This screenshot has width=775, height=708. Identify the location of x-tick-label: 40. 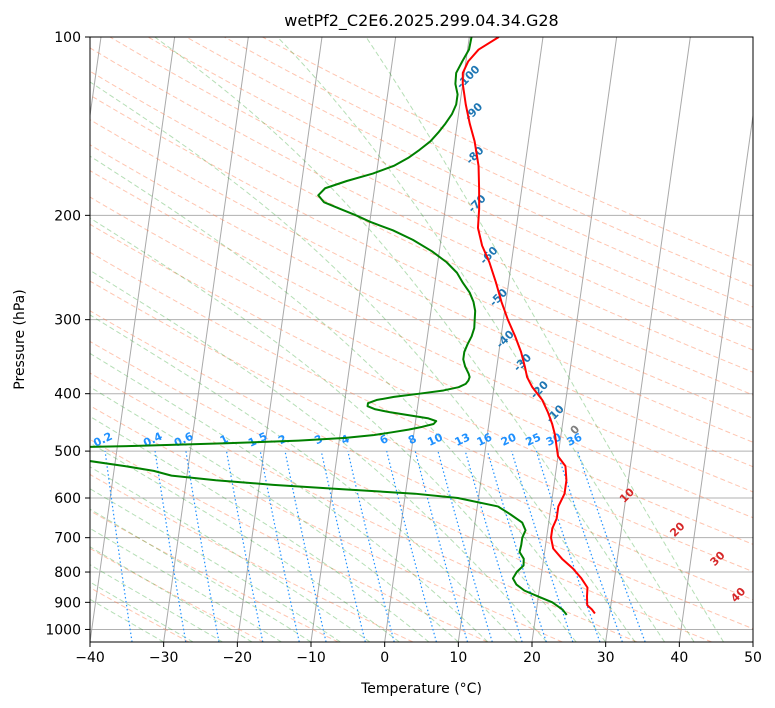
(679, 658).